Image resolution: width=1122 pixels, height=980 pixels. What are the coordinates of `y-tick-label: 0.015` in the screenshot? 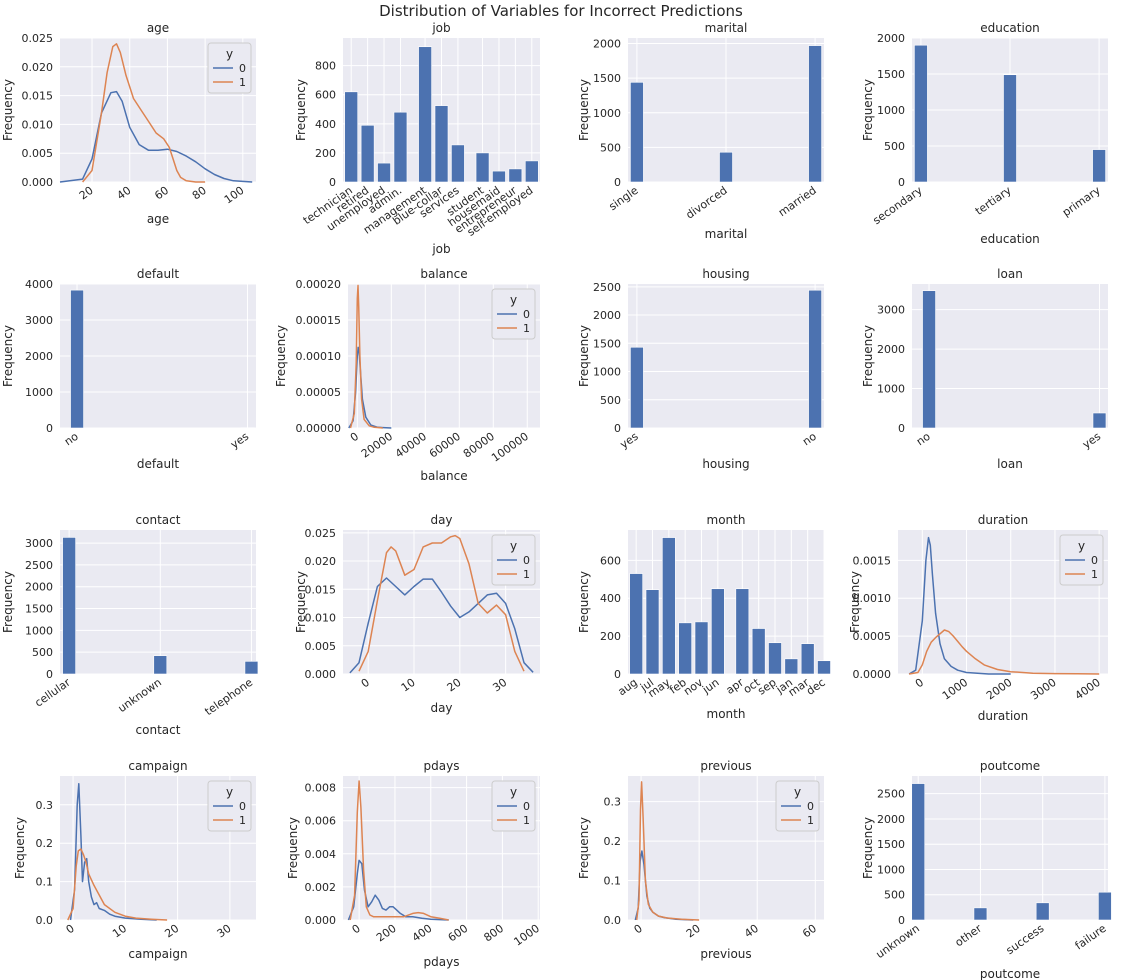 It's located at (38, 96).